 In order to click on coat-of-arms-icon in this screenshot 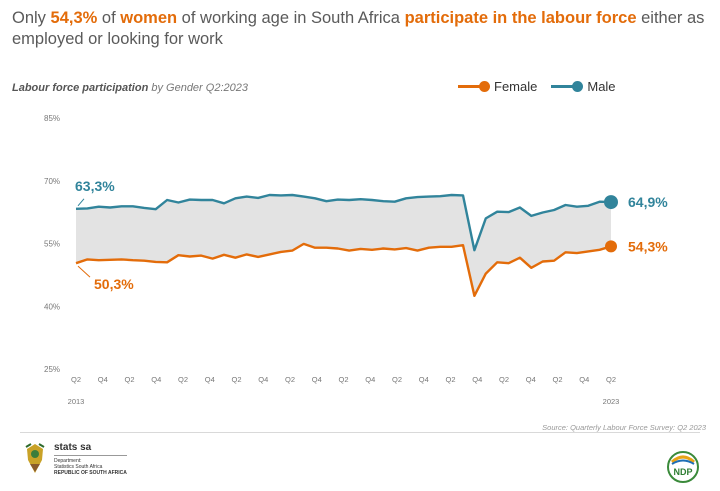, I will do `click(35, 458)`.